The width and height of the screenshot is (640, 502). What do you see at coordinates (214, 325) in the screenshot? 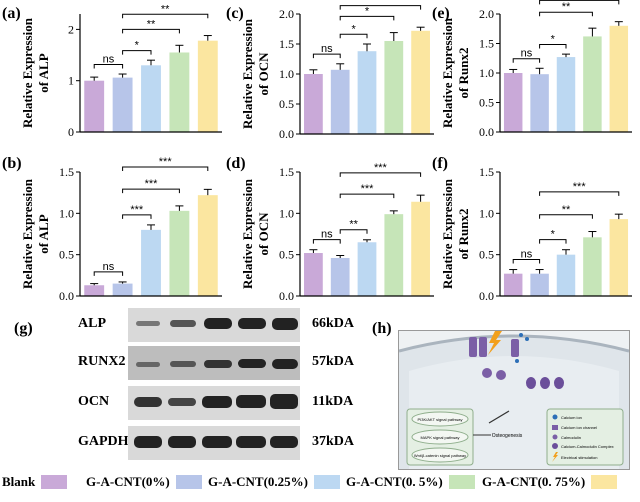
I see `blot-strip-alp` at bounding box center [214, 325].